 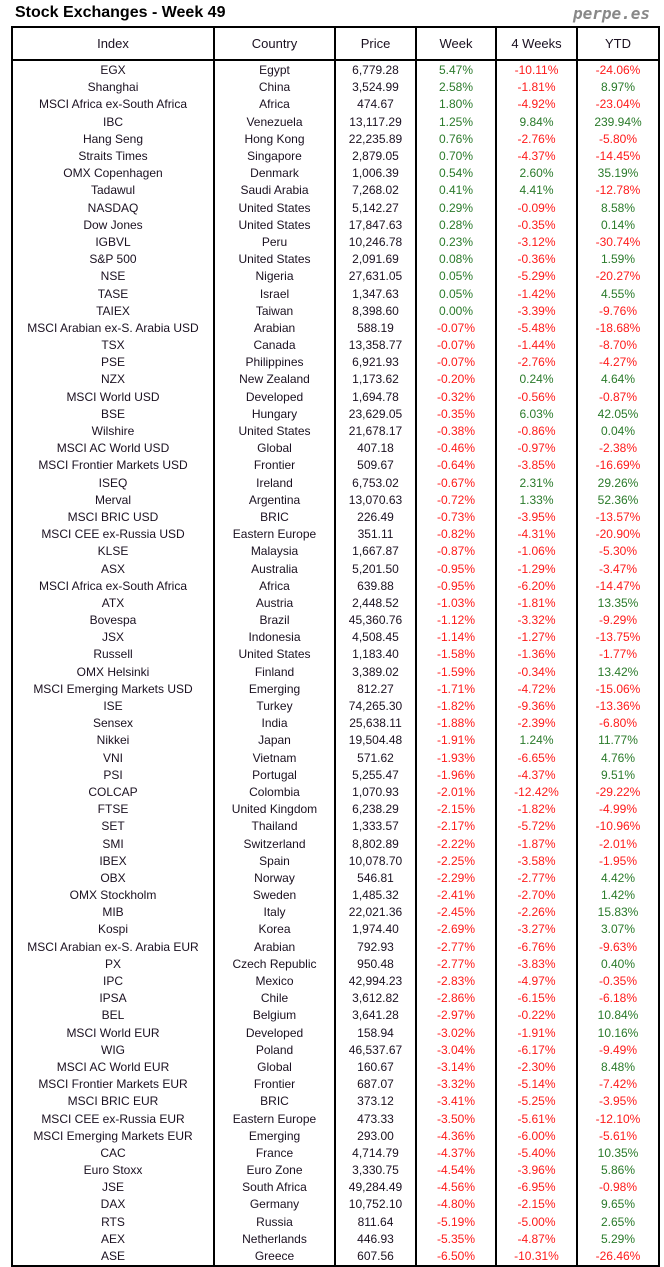 I want to click on table-row: TASE Israel 1,347.63 0.05% -1.42% 4.55%, so click(x=335, y=294).